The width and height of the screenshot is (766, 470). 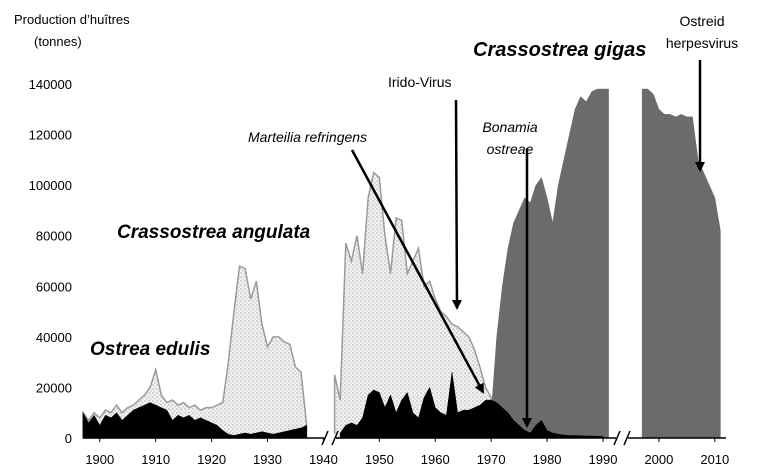 I want to click on x-tick-label: 1990, so click(x=603, y=459).